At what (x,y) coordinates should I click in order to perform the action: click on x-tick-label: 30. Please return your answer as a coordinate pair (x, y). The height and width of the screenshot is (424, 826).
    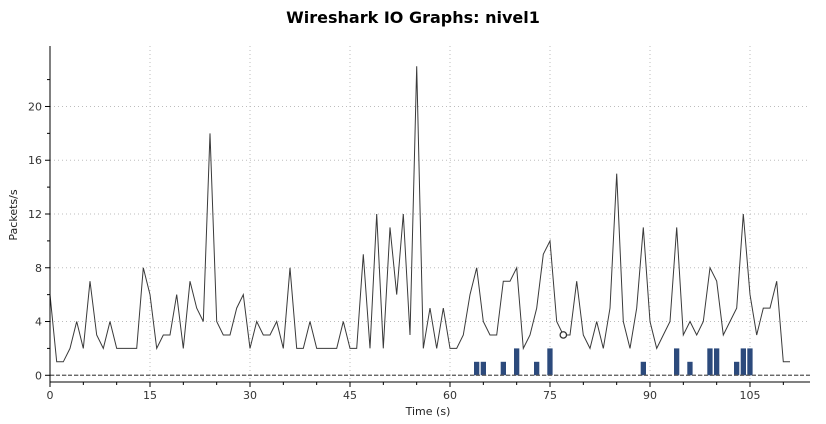
    Looking at the image, I should click on (250, 395).